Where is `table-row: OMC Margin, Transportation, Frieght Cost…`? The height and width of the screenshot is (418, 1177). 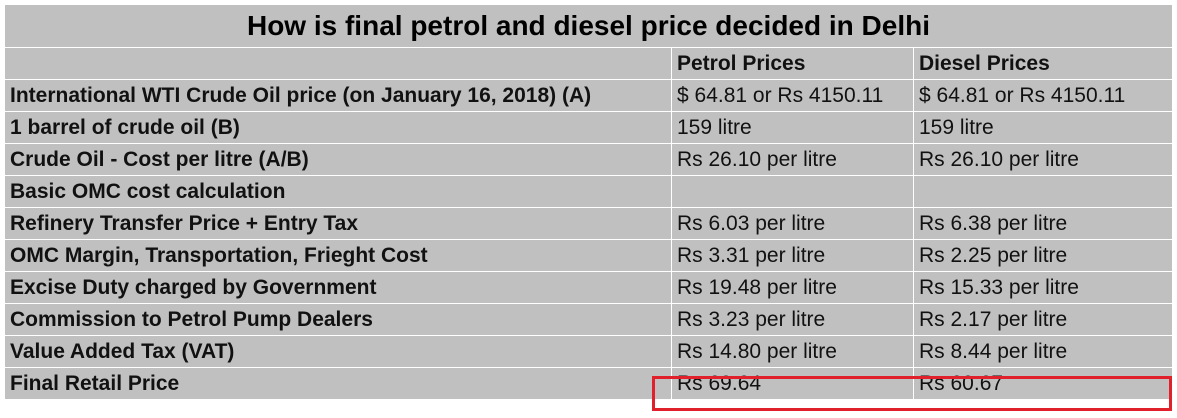 table-row: OMC Margin, Transportation, Frieght Cost… is located at coordinates (588, 255).